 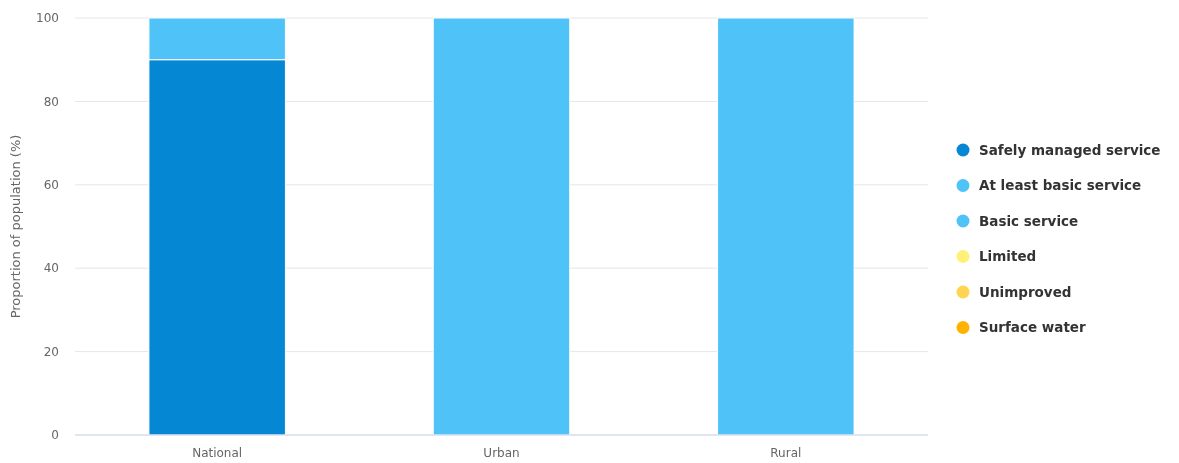 What do you see at coordinates (51, 101) in the screenshot?
I see `y-tick-label: 80` at bounding box center [51, 101].